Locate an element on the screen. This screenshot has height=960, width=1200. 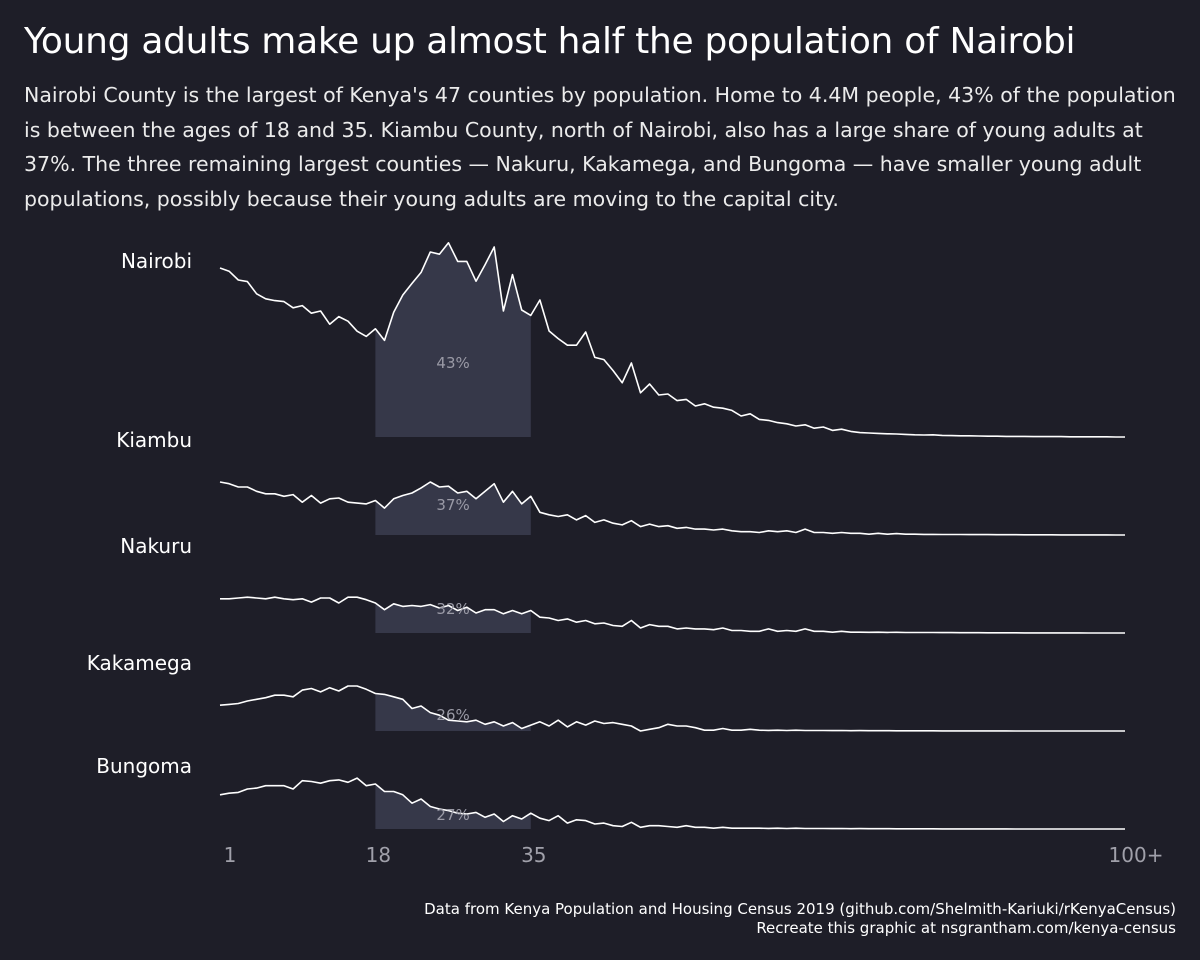
ridge-kiambu: Kiambu 37% is located at coordinates (620, 482).